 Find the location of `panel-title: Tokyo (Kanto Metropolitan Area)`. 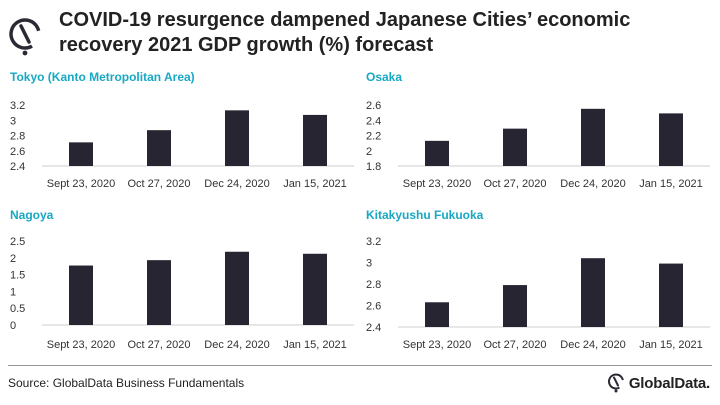

panel-title: Tokyo (Kanto Metropolitan Area) is located at coordinates (102, 77).